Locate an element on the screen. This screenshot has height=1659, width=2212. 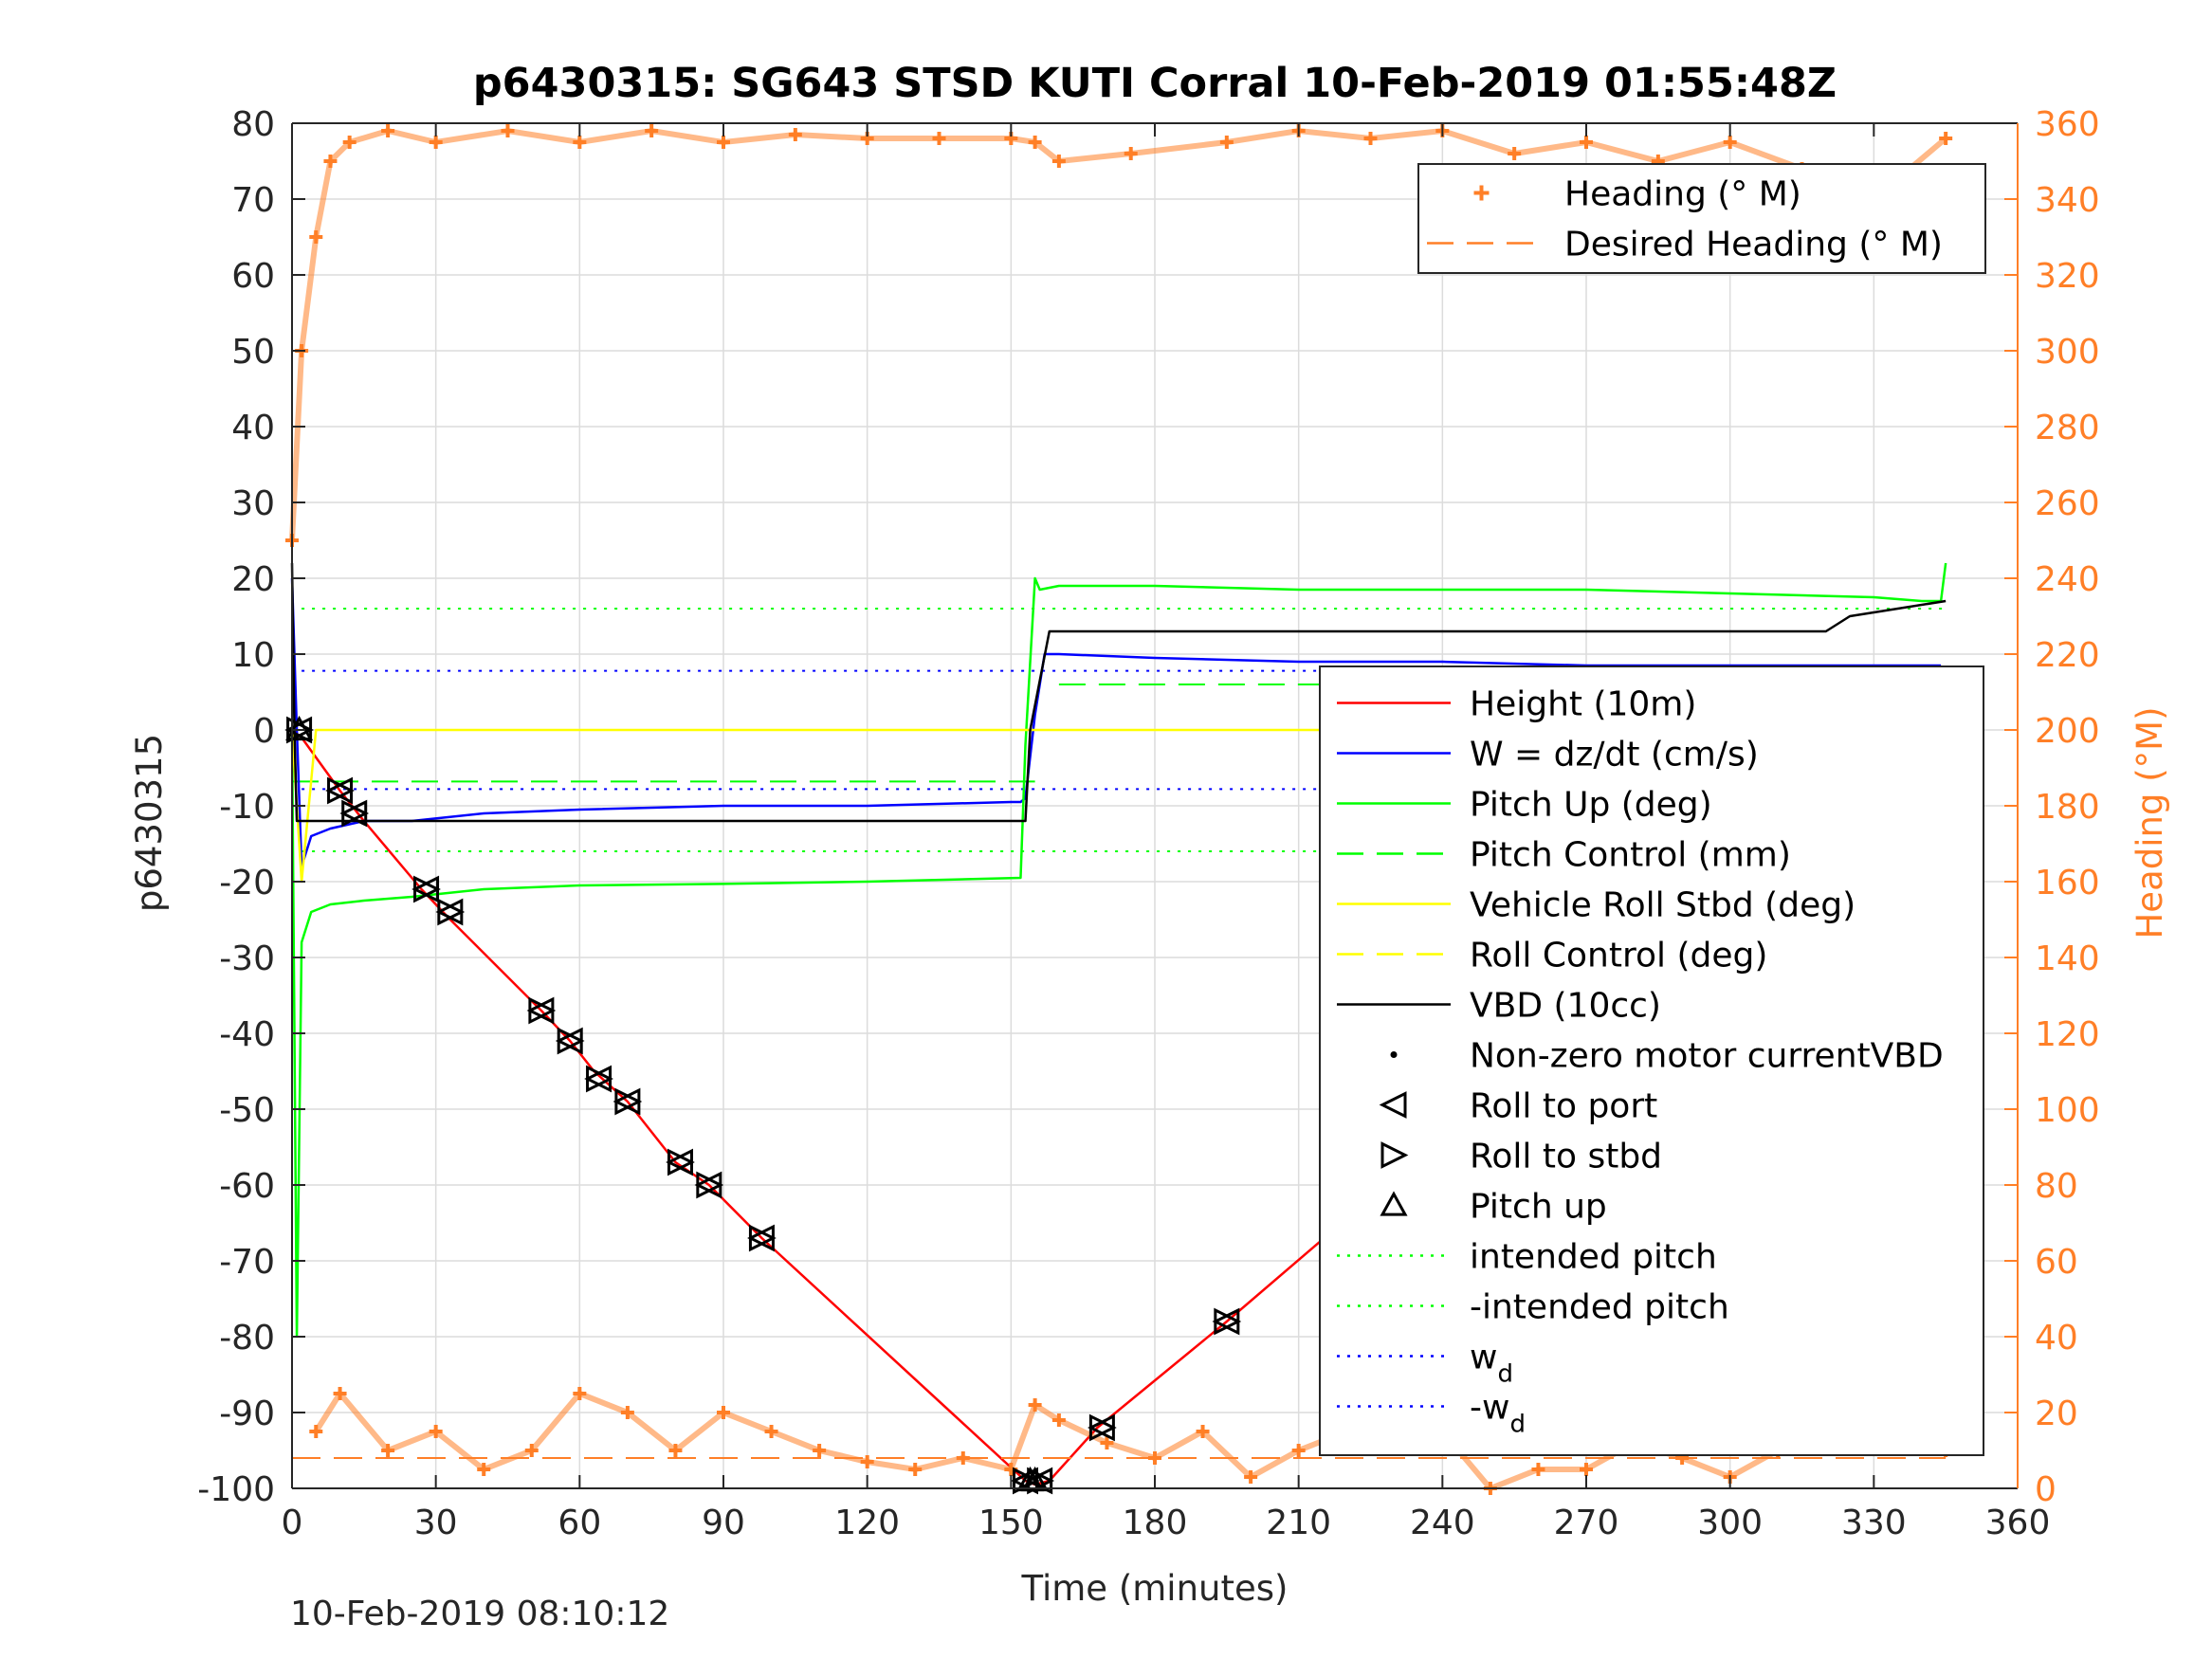
y-tick-label-left: 20 is located at coordinates (253, 579).